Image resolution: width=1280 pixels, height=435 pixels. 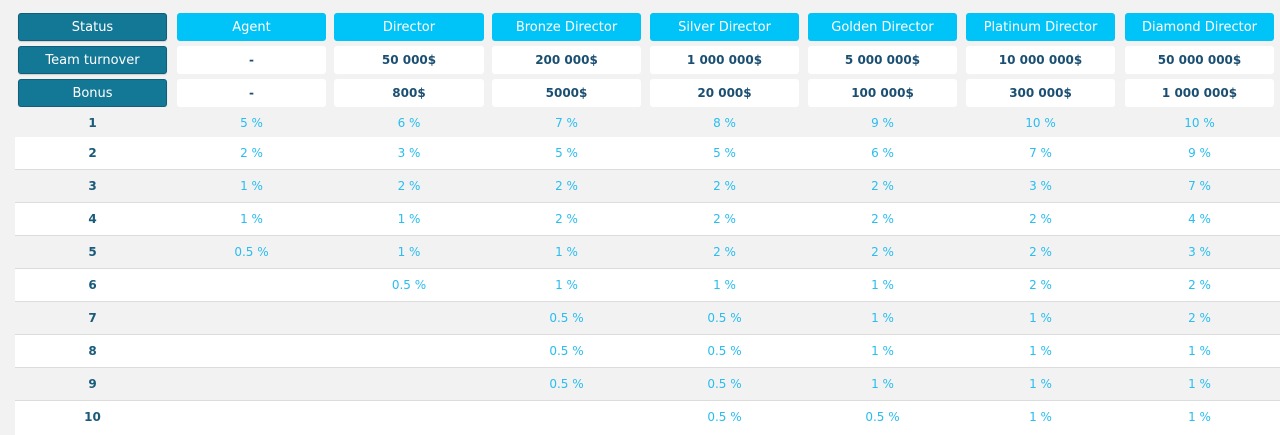 What do you see at coordinates (1040, 27) in the screenshot?
I see `status-platinum-director: Platinum Director` at bounding box center [1040, 27].